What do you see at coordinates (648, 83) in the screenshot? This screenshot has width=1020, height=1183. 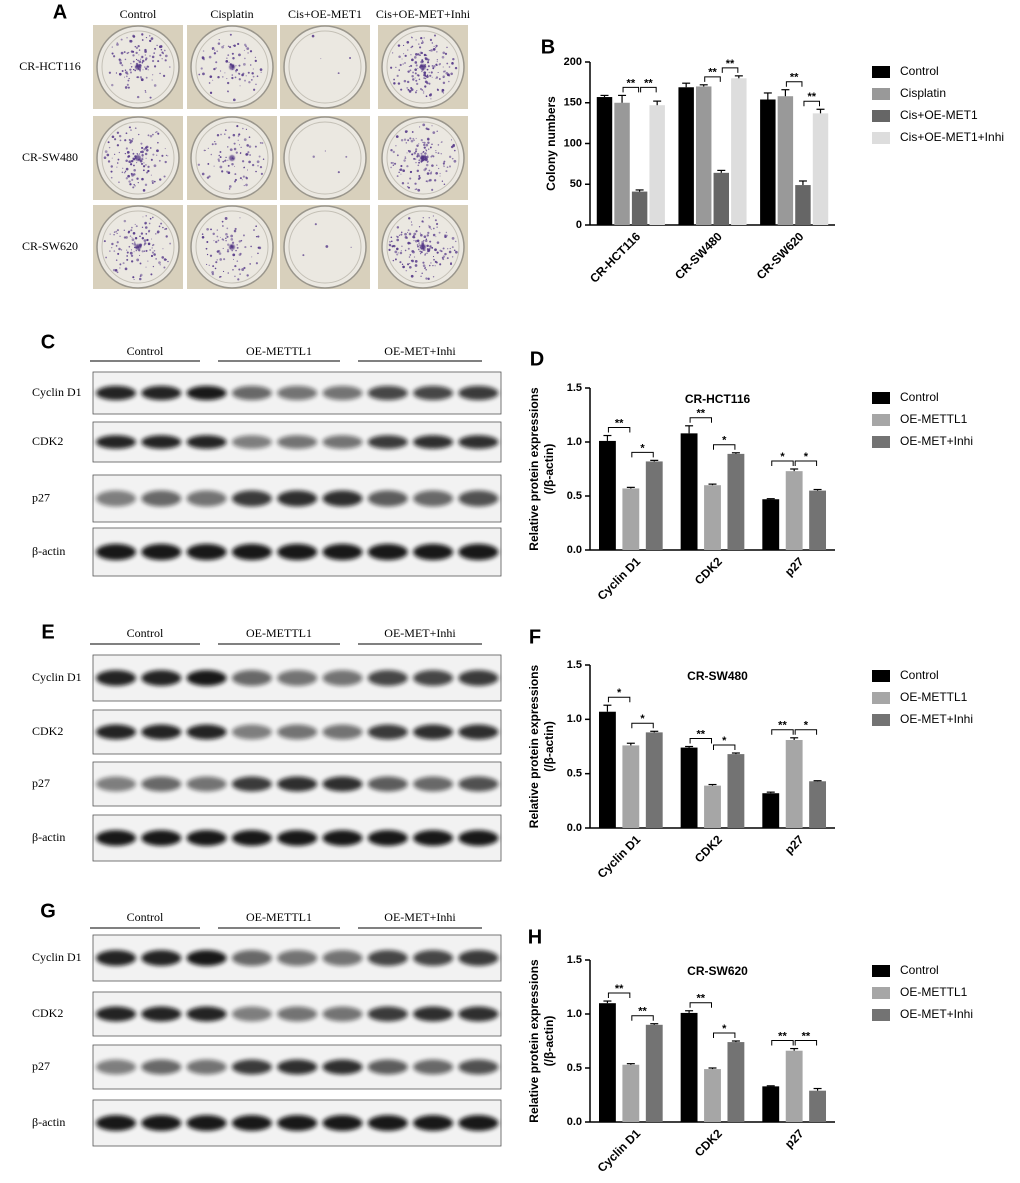 I see `significance-label: **` at bounding box center [648, 83].